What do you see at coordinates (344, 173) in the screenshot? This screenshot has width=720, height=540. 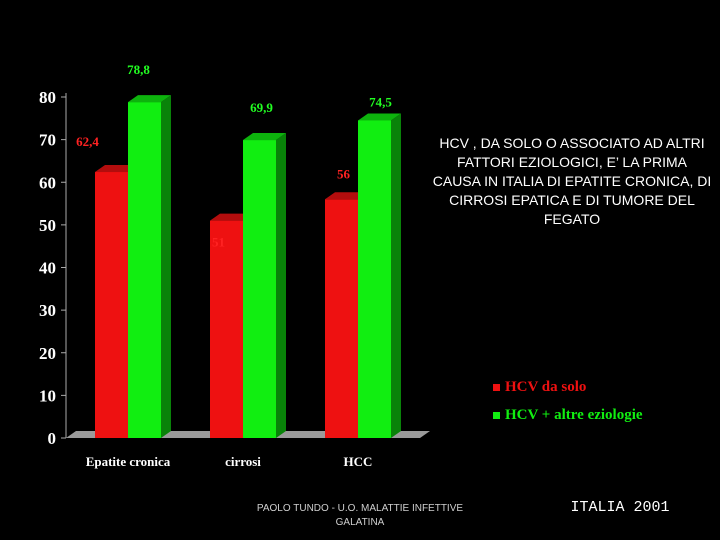 I see `data-label-1-3: 56` at bounding box center [344, 173].